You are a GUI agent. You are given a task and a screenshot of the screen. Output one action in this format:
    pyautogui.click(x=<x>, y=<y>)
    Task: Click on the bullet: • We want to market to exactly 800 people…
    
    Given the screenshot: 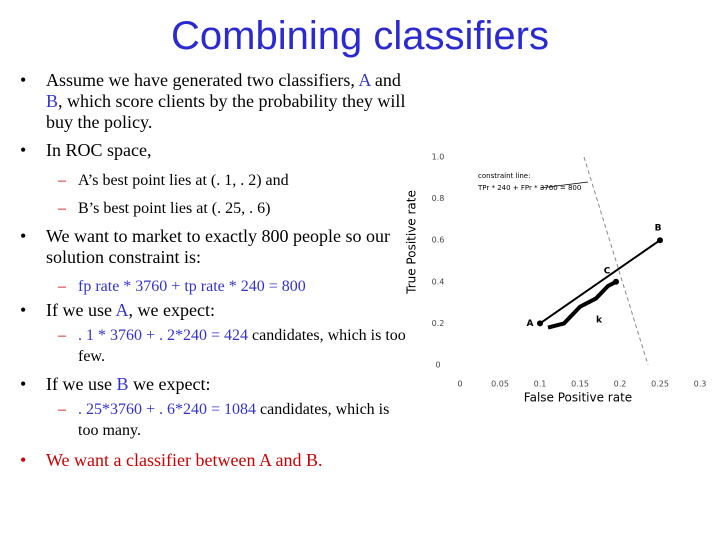 What is the action you would take?
    pyautogui.click(x=215, y=247)
    